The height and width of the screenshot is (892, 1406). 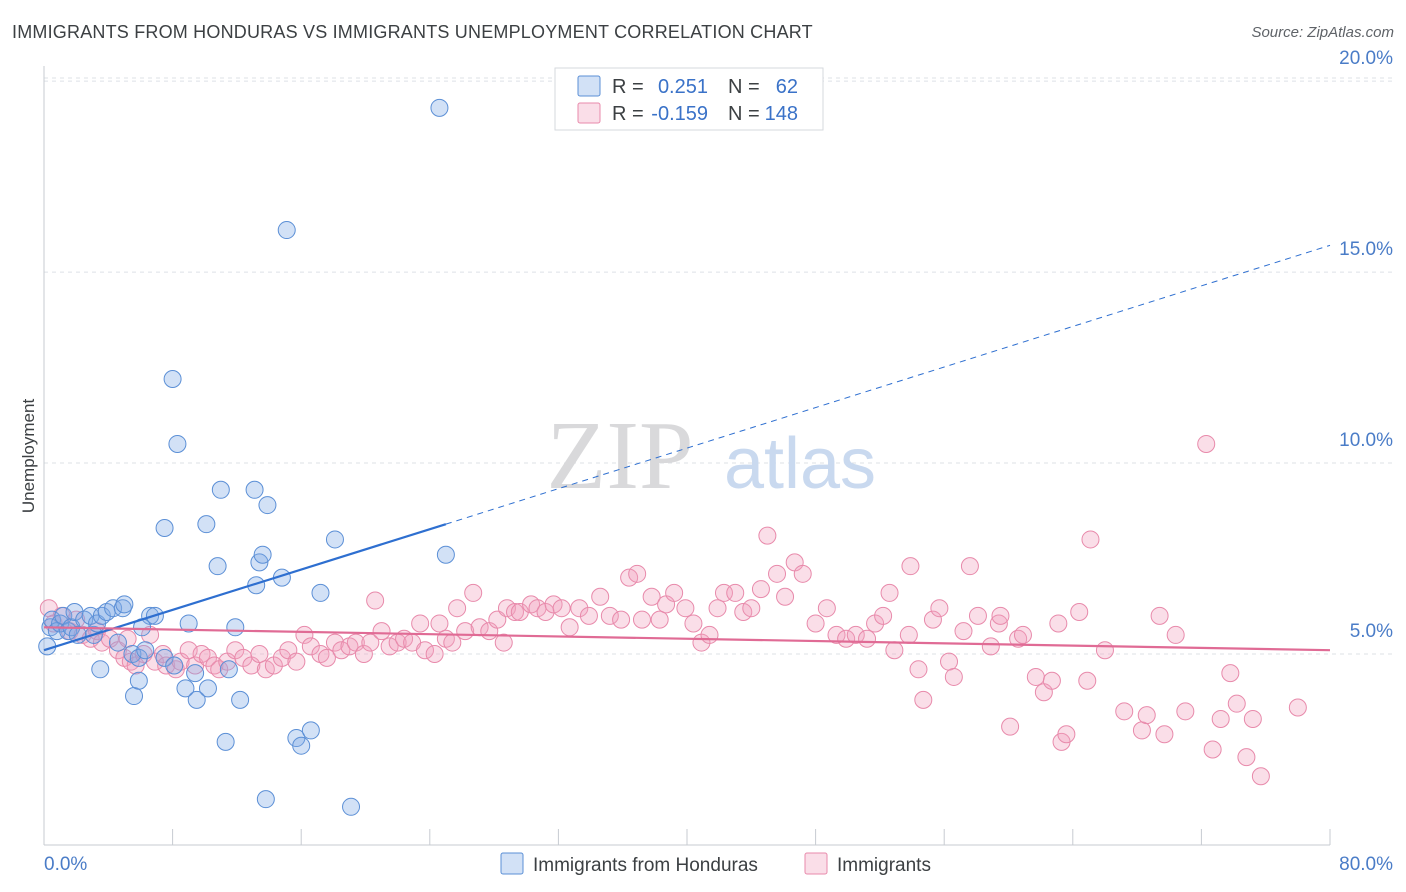 What do you see at coordinates (781, 114) in the screenshot?
I see `legend-n-value-2: 148` at bounding box center [781, 114].